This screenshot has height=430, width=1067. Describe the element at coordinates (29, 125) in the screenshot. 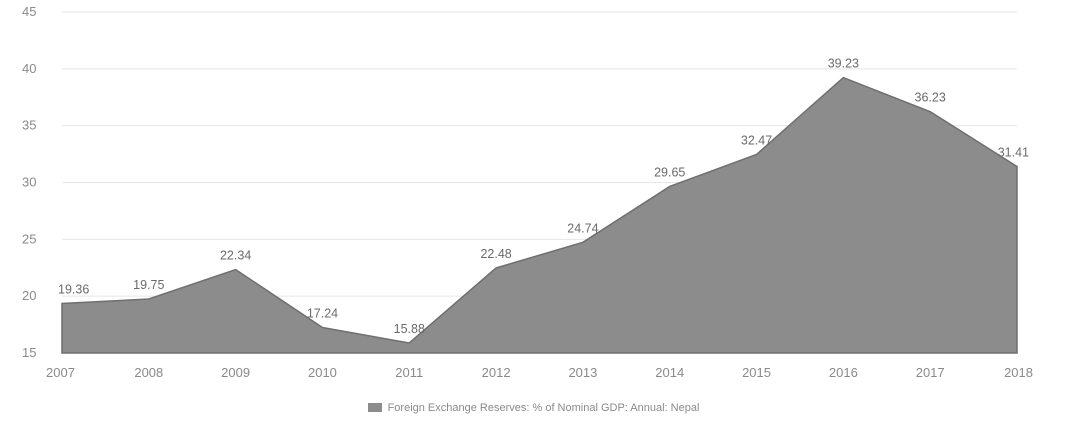

I see `y-tick-label: 35` at that location.